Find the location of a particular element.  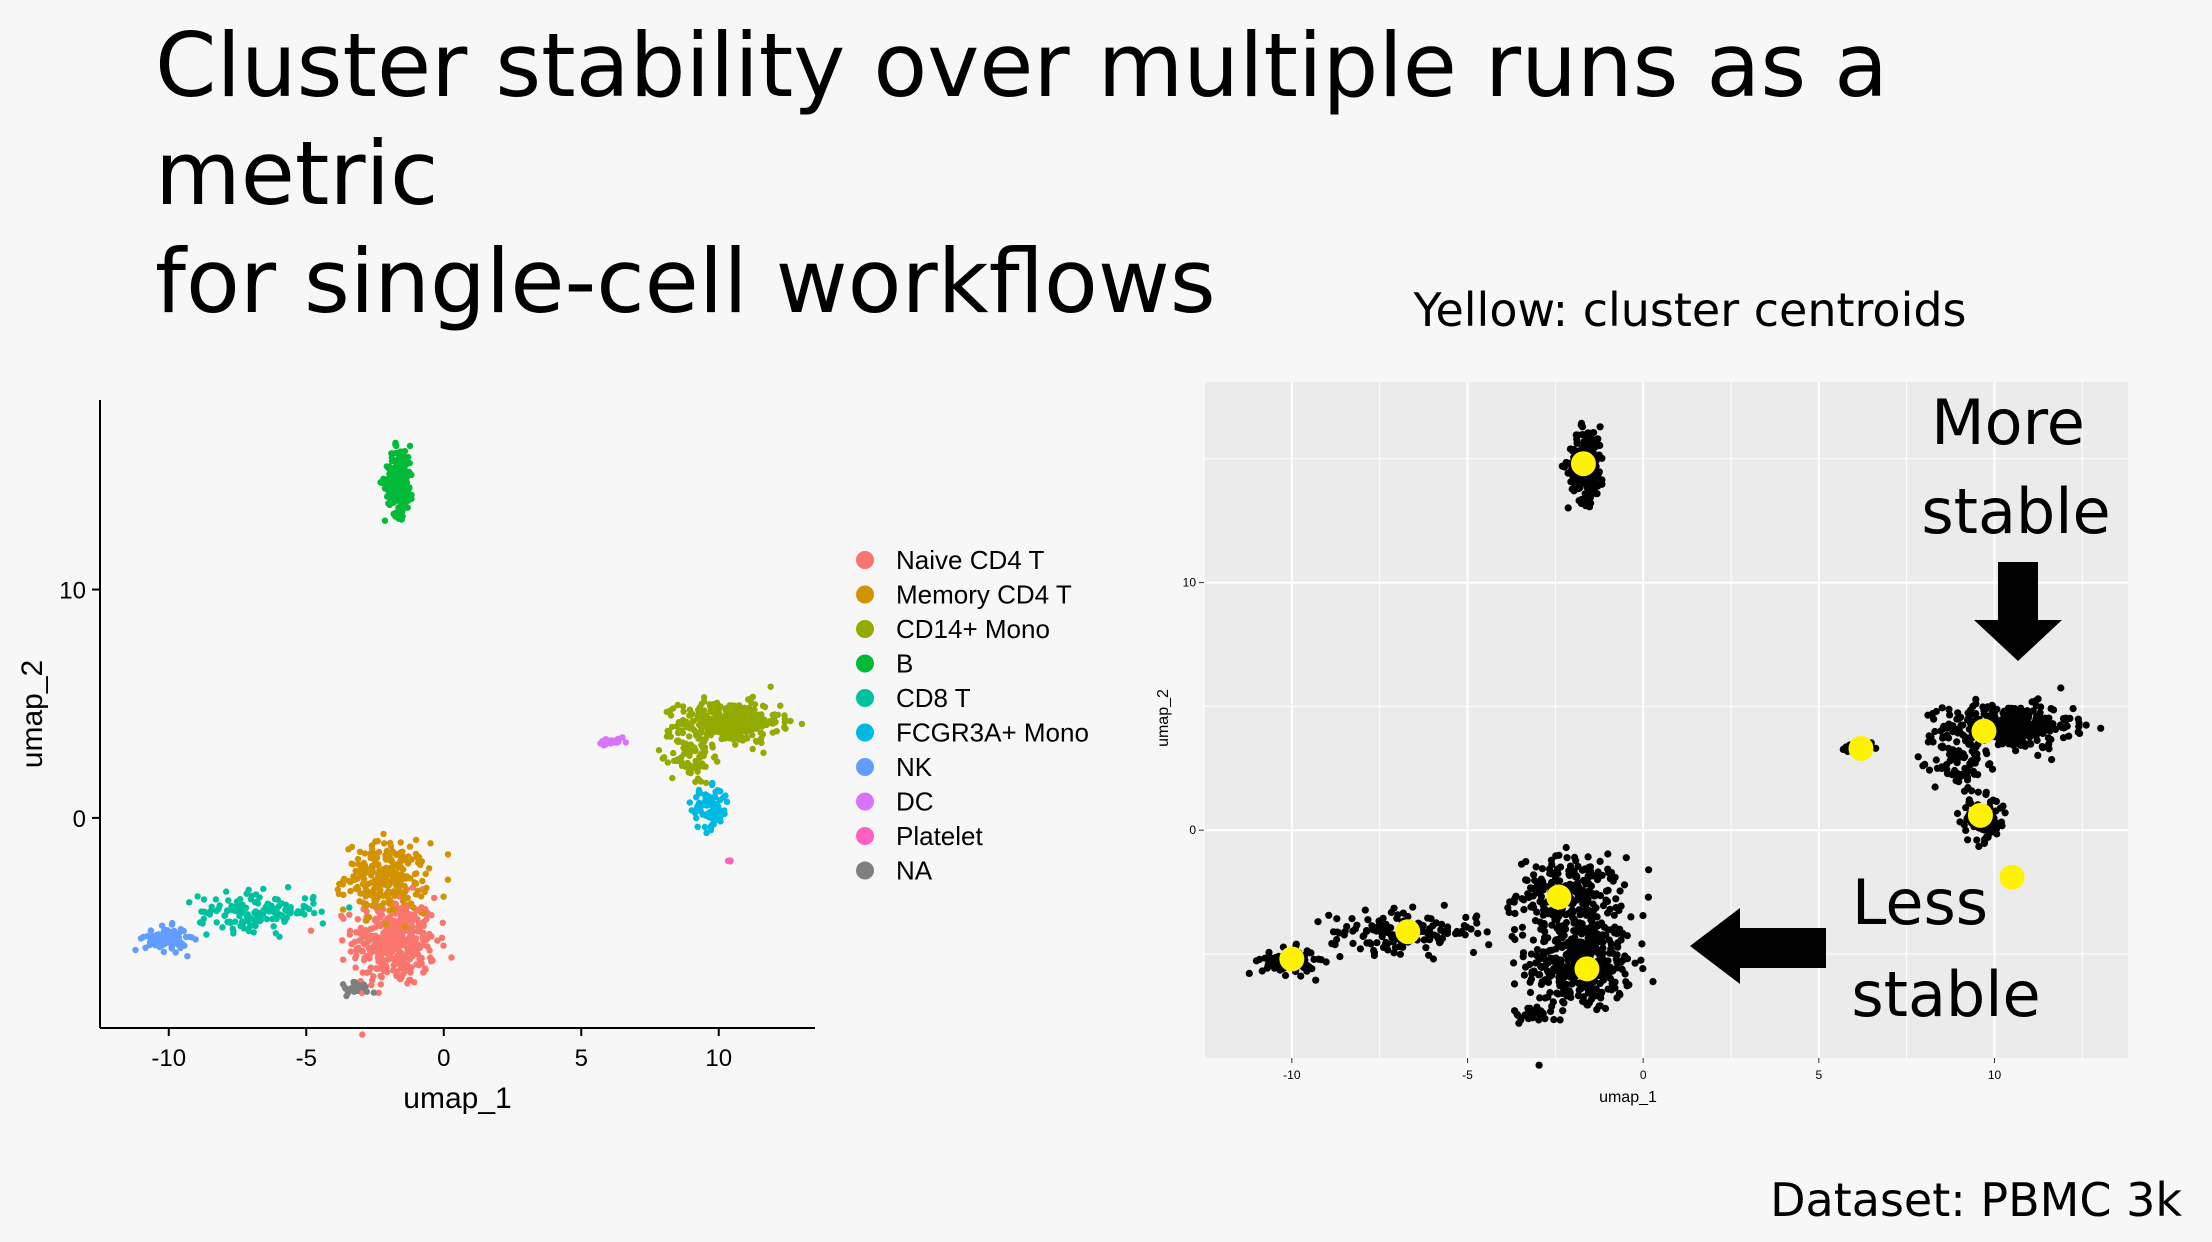

centroid-marker is located at coordinates (1559, 897).